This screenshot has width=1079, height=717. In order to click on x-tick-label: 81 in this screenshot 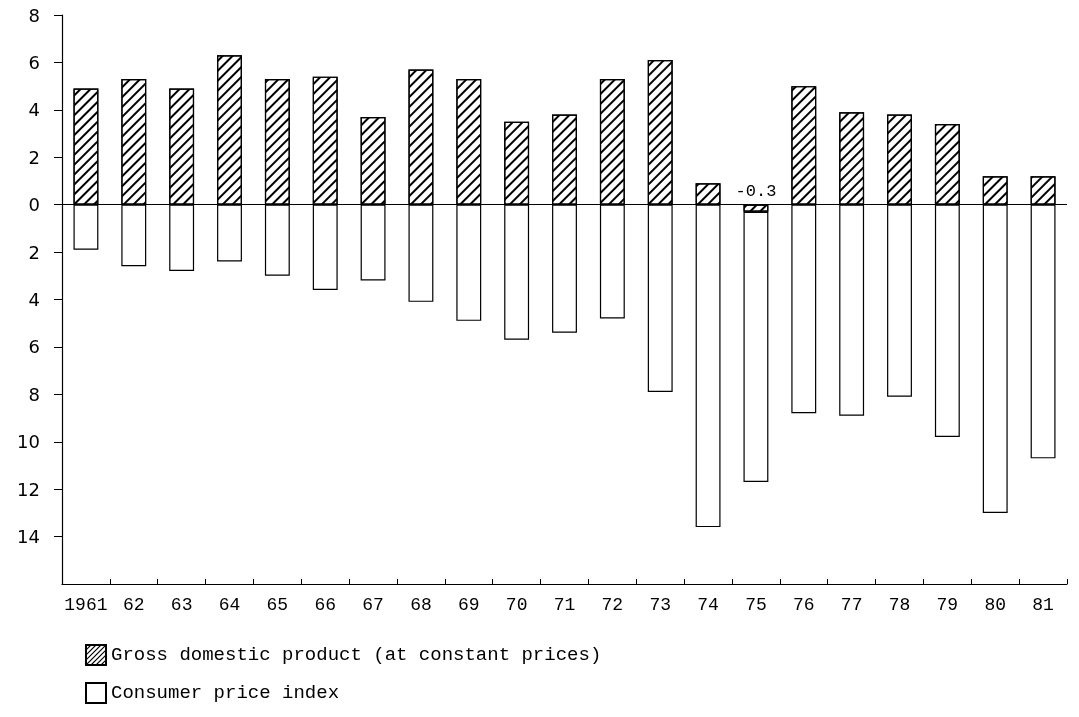, I will do `click(1043, 605)`.